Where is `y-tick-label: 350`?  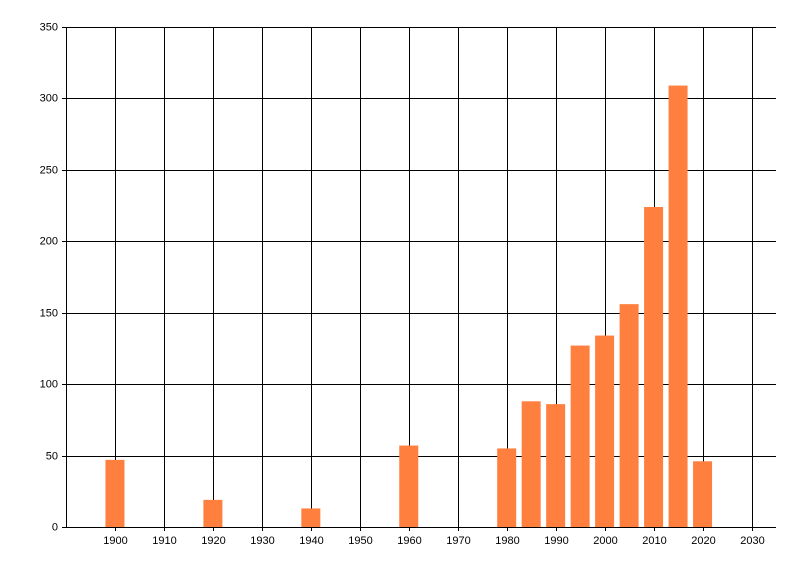
y-tick-label: 350 is located at coordinates (49, 27).